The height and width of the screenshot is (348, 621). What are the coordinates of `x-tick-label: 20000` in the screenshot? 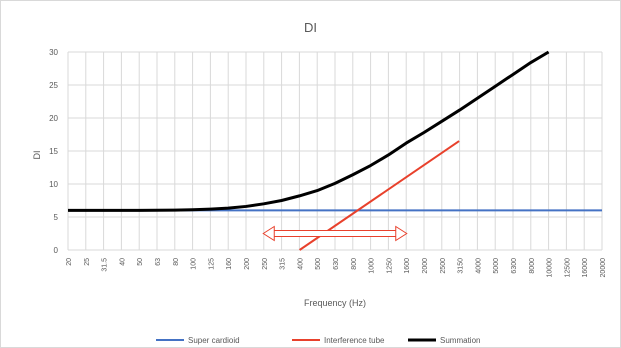 It's located at (603, 268).